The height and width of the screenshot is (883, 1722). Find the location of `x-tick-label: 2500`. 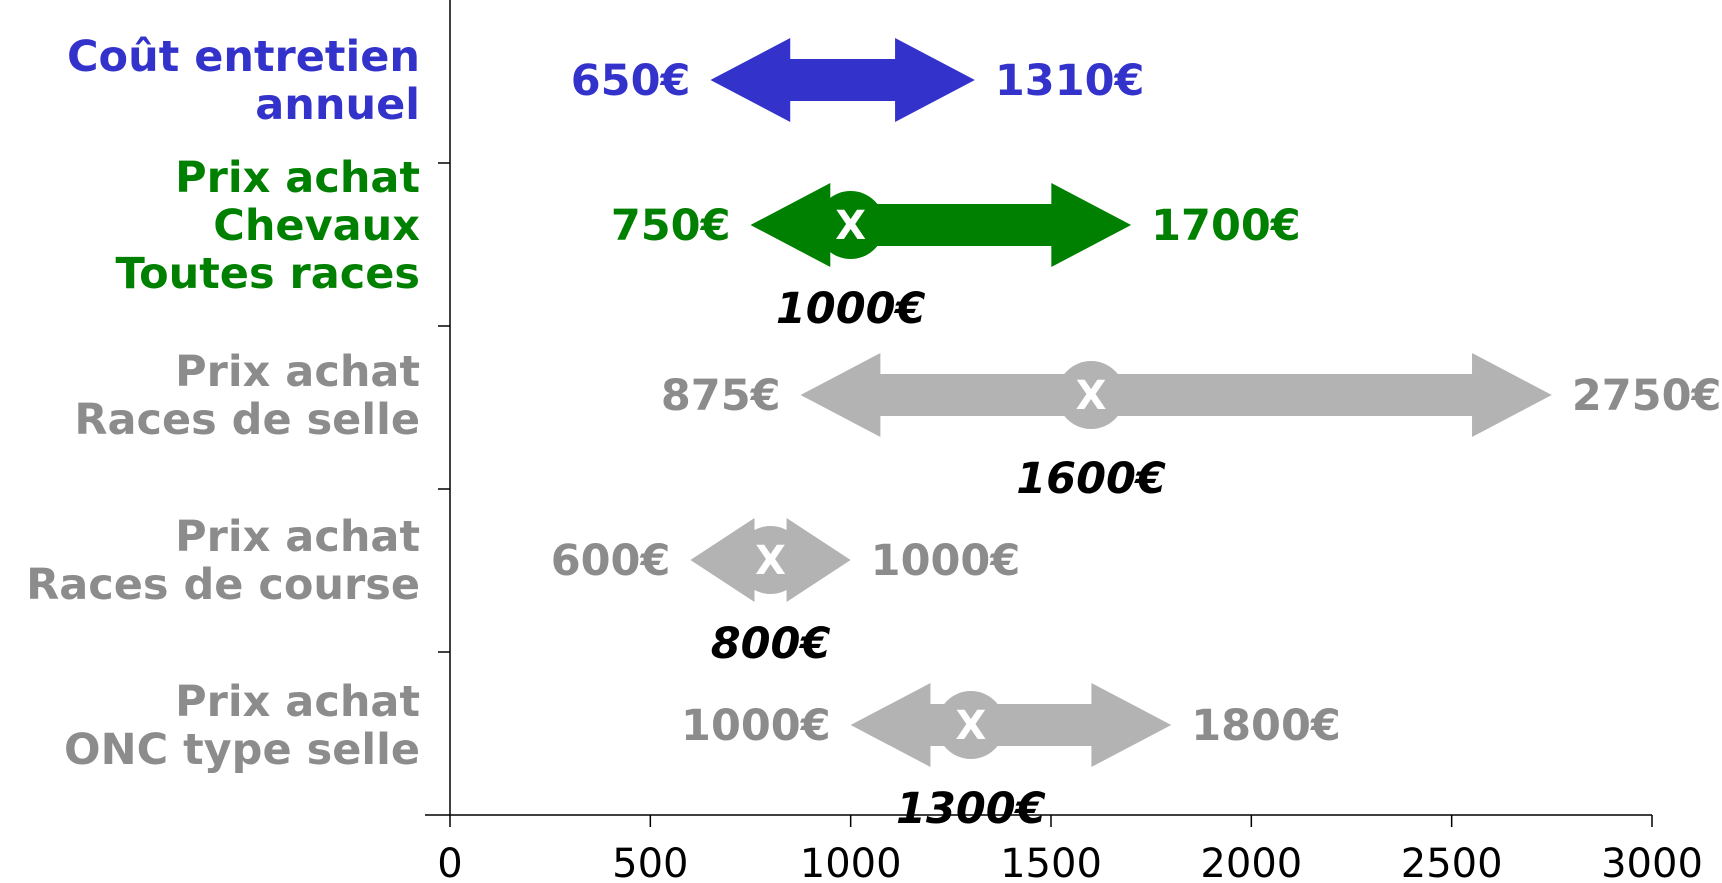

x-tick-label: 2500 is located at coordinates (1452, 862).